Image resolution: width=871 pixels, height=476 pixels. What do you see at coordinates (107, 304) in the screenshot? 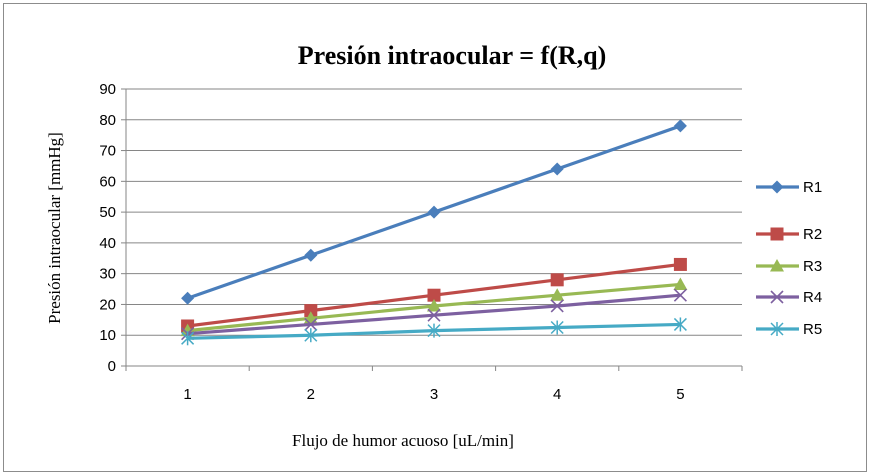
I see `y-tick-label: 20` at bounding box center [107, 304].